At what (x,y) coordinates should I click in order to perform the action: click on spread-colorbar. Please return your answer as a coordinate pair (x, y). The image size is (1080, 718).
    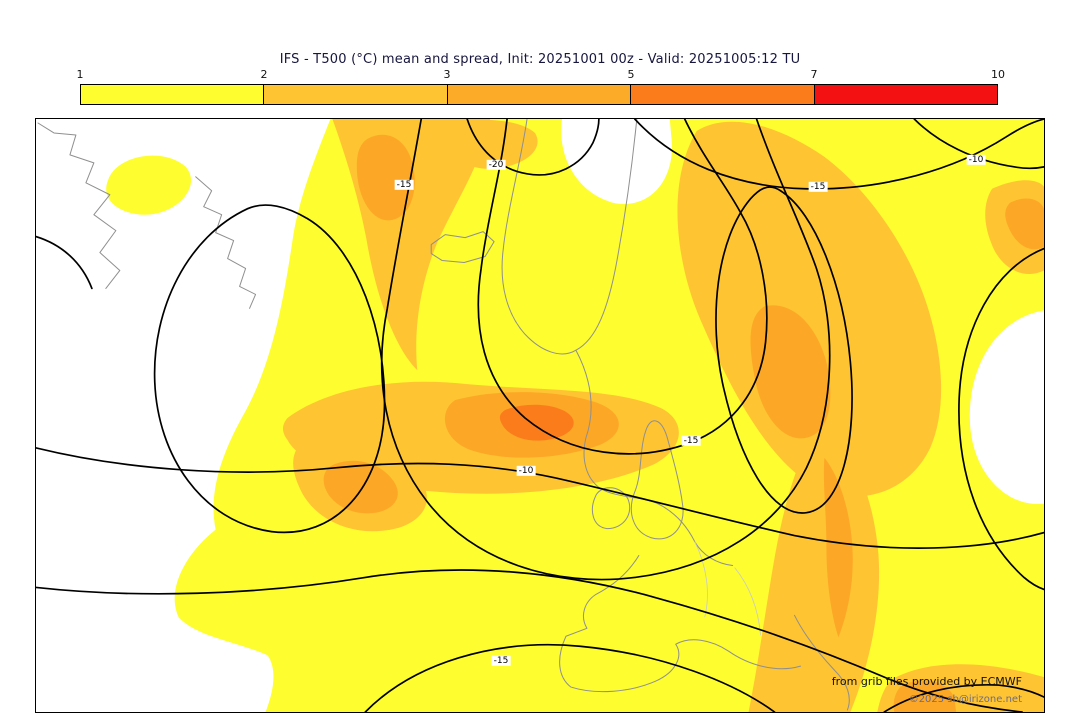
    Looking at the image, I should click on (539, 94).